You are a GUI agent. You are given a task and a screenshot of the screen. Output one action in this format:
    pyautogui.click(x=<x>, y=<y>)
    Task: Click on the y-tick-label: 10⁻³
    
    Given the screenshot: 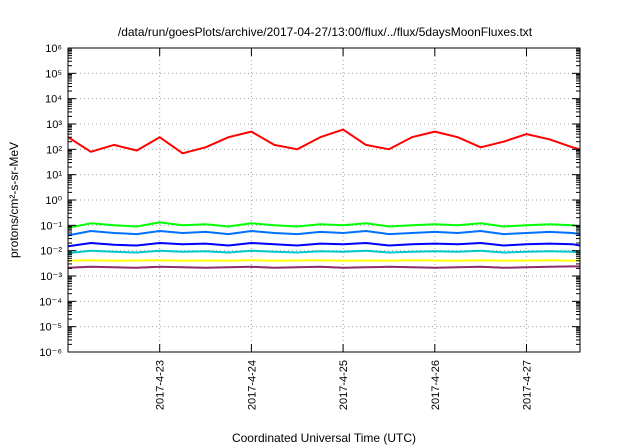 What is the action you would take?
    pyautogui.click(x=51, y=277)
    